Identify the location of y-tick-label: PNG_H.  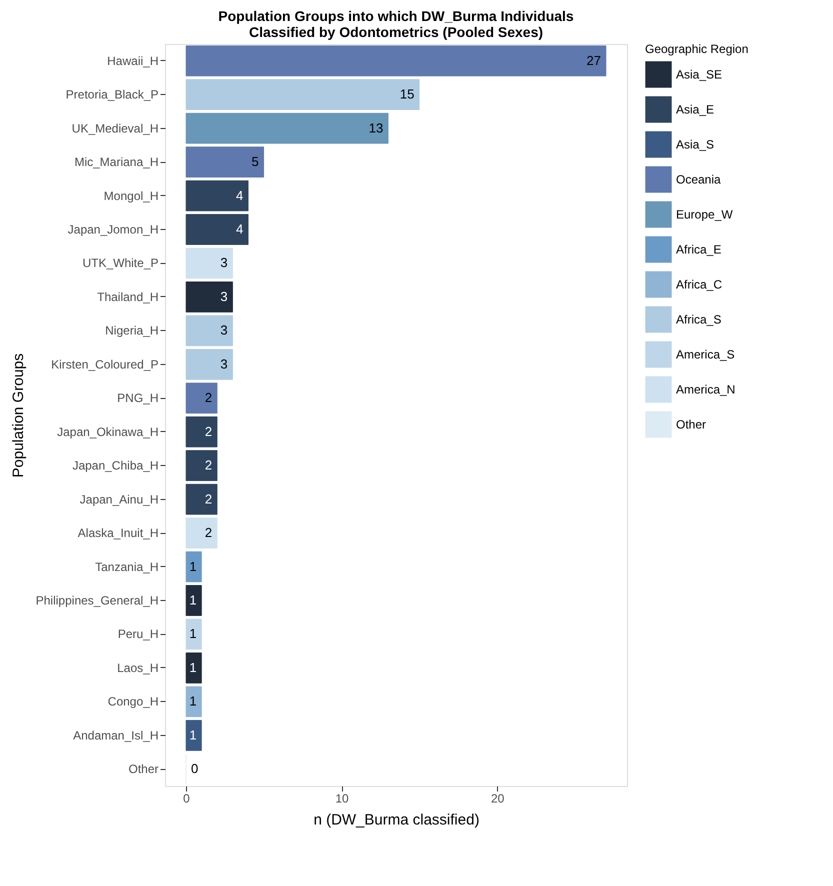
(137, 398).